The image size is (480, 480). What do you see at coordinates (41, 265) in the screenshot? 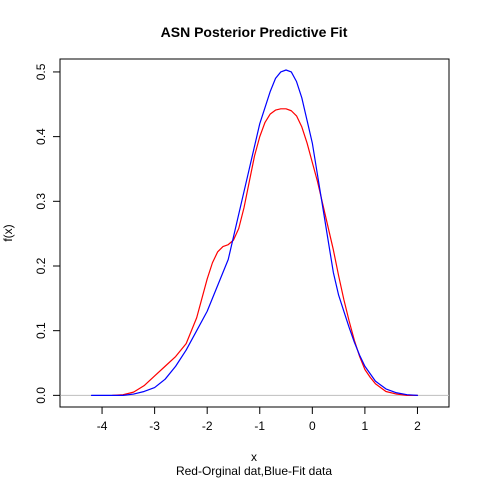
I see `y-tick-label: 0.2` at bounding box center [41, 265].